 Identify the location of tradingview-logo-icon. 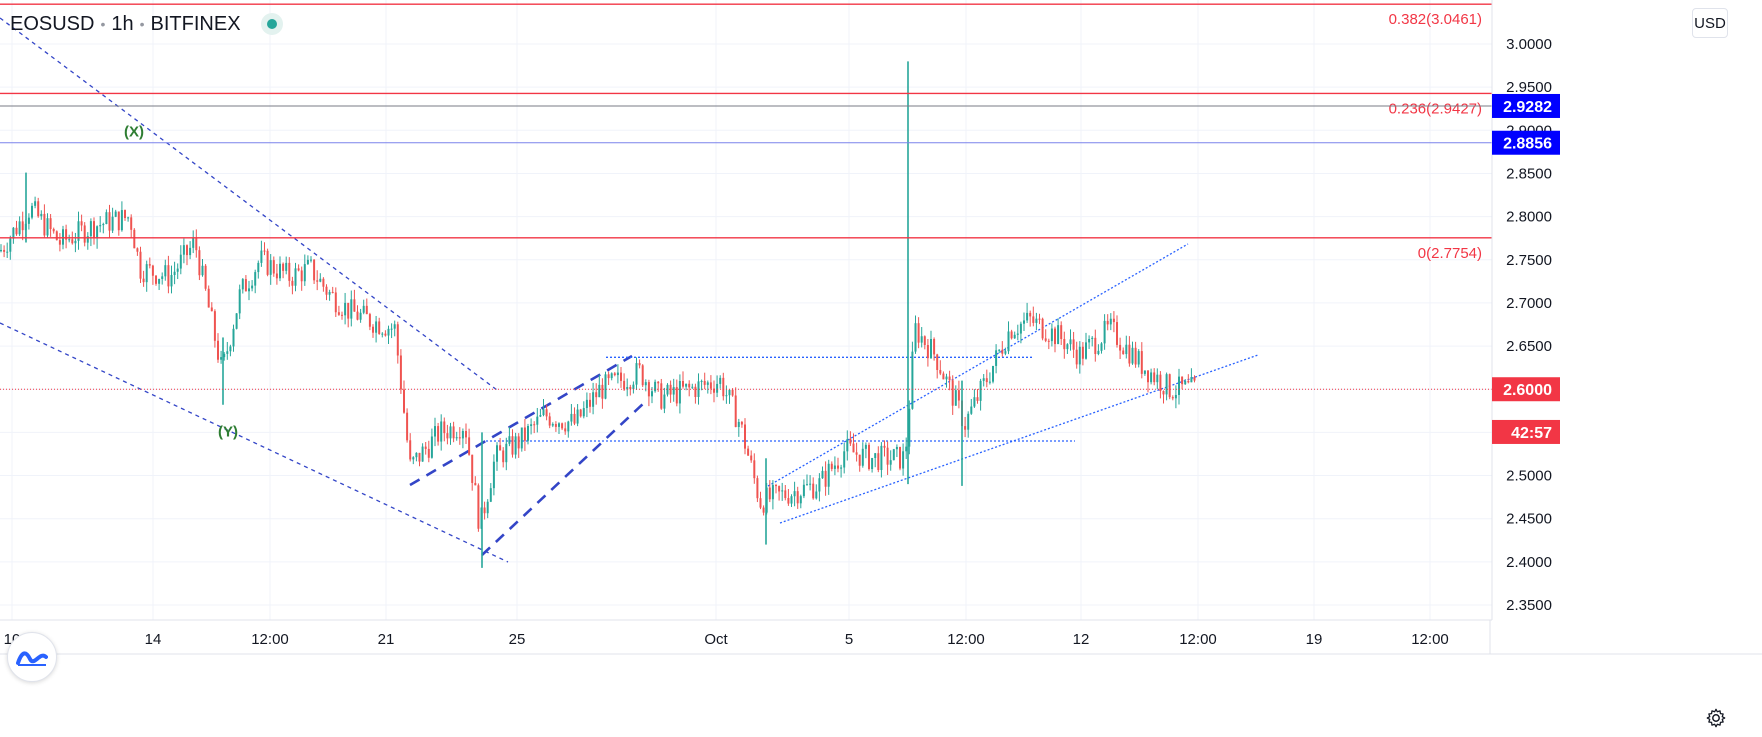
(32, 657).